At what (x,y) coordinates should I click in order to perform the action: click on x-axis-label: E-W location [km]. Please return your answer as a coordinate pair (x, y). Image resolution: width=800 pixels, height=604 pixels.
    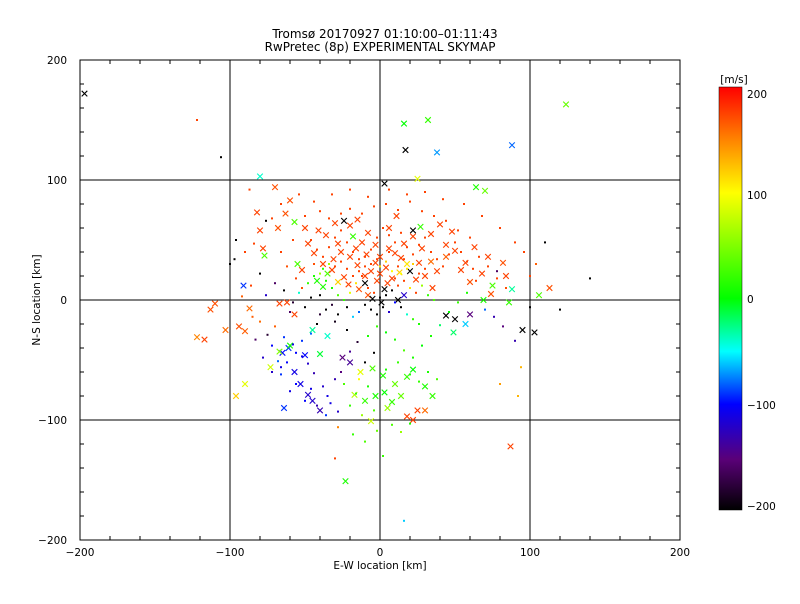
    Looking at the image, I should click on (379, 566).